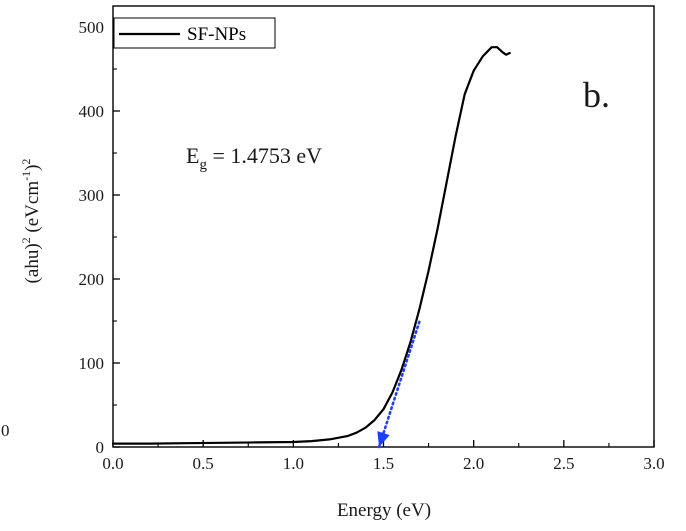 The width and height of the screenshot is (686, 531). Describe the element at coordinates (32, 263) in the screenshot. I see `y-title-base: (ahu)` at that location.